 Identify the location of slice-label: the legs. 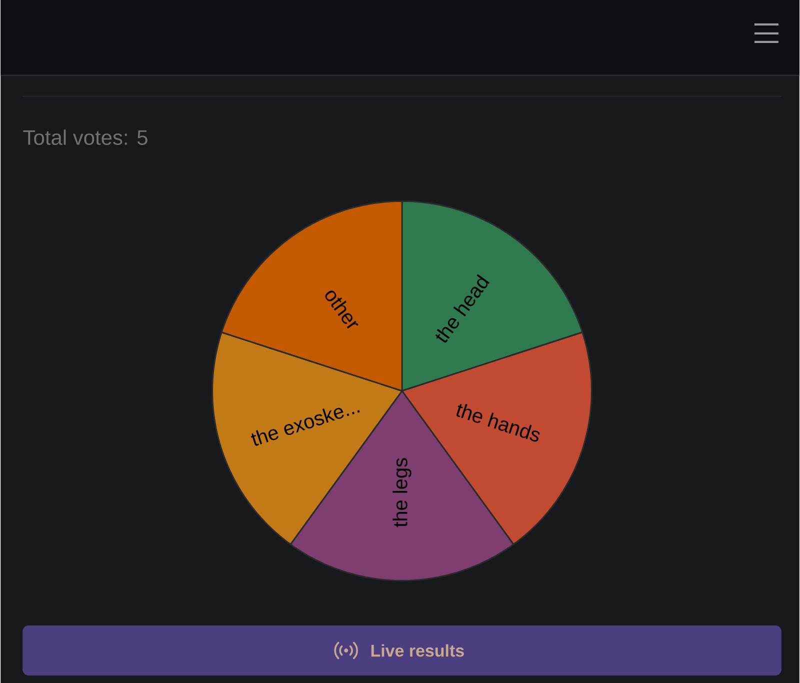
(402, 493).